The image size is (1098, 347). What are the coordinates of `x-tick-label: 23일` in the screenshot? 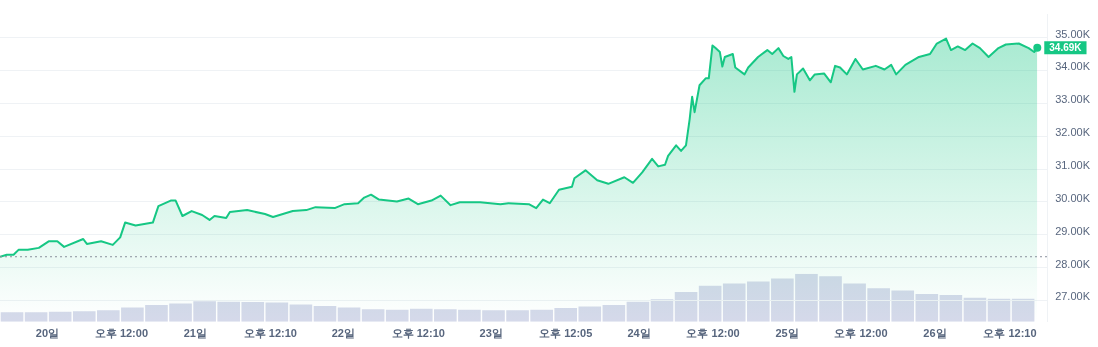 It's located at (491, 333).